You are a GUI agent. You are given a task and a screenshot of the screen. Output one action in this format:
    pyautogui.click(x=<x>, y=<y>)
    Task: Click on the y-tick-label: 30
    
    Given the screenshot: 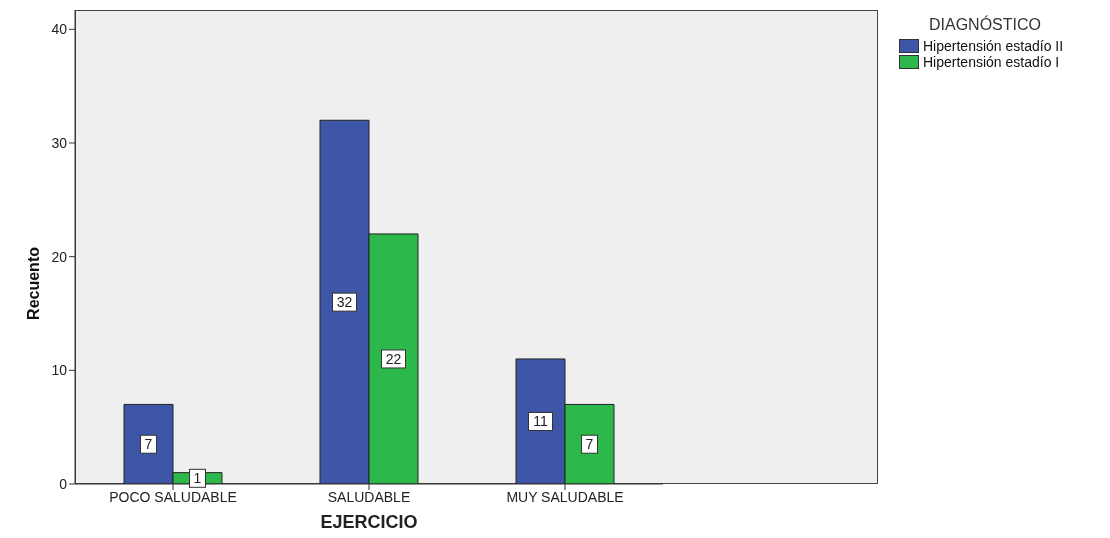 What is the action you would take?
    pyautogui.click(x=59, y=142)
    